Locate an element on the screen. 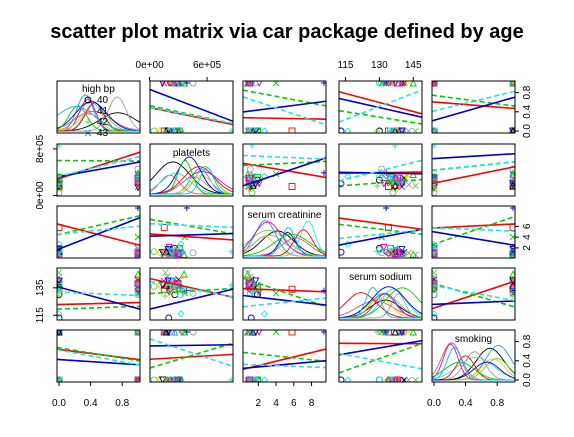  tick-label: 0.4 is located at coordinates (91, 403).